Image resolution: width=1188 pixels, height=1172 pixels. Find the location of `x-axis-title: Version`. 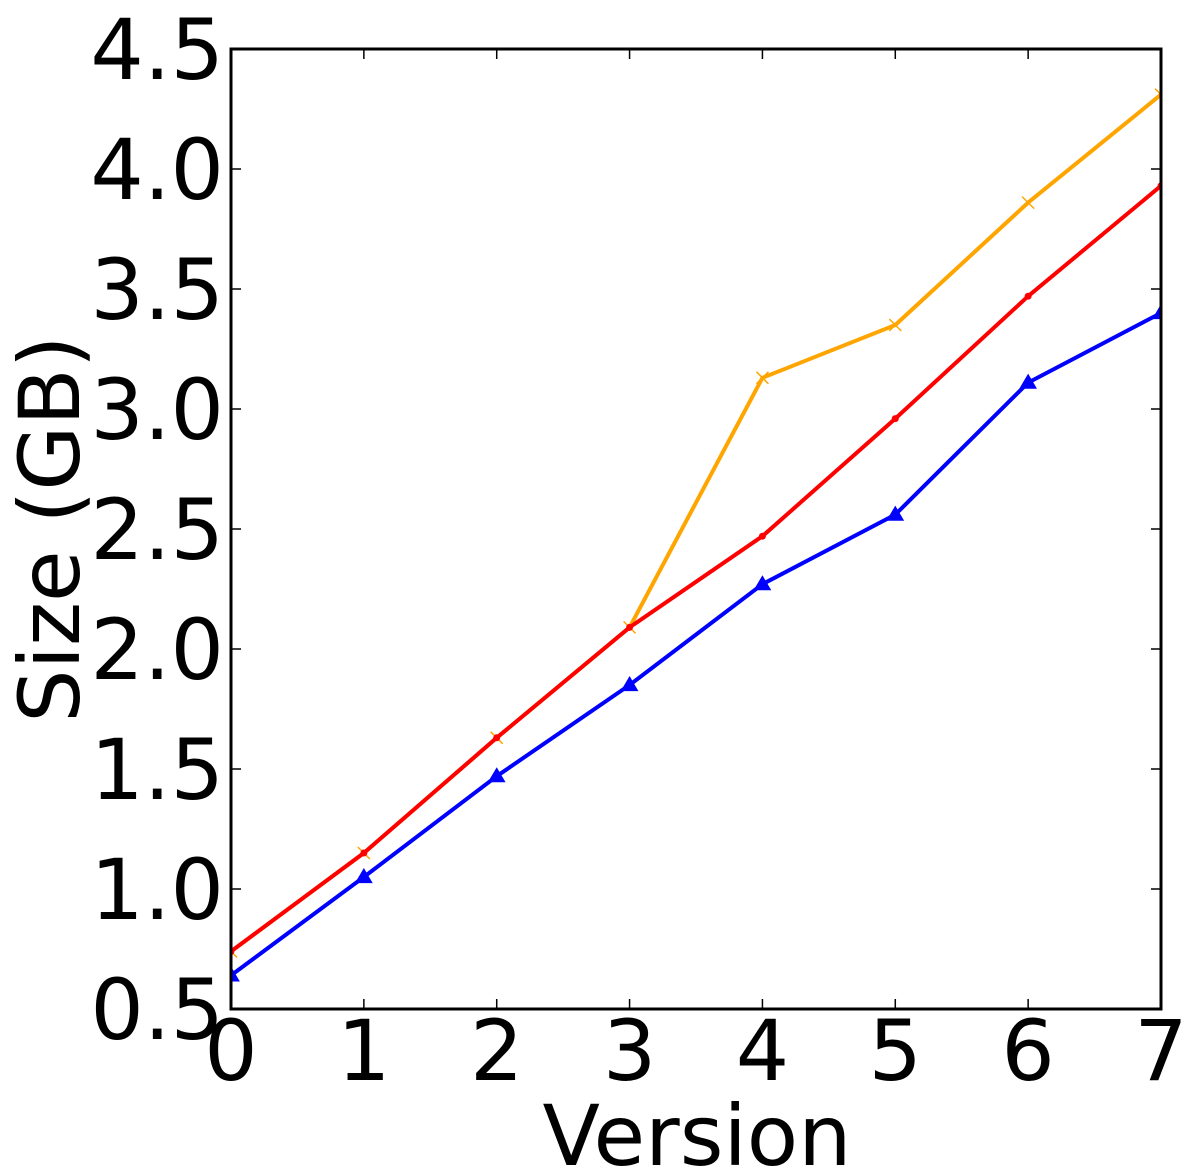

x-axis-title: Version is located at coordinates (697, 1129).